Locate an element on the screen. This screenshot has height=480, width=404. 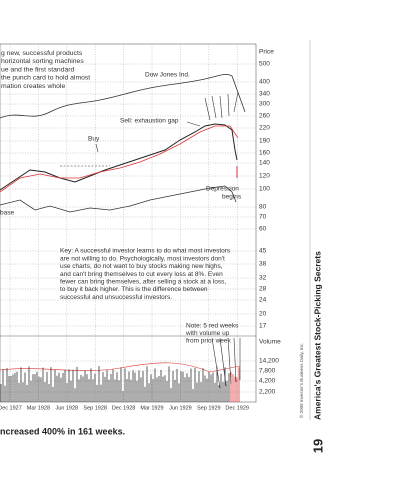
volume-tick: 7,800 is located at coordinates (267, 371).